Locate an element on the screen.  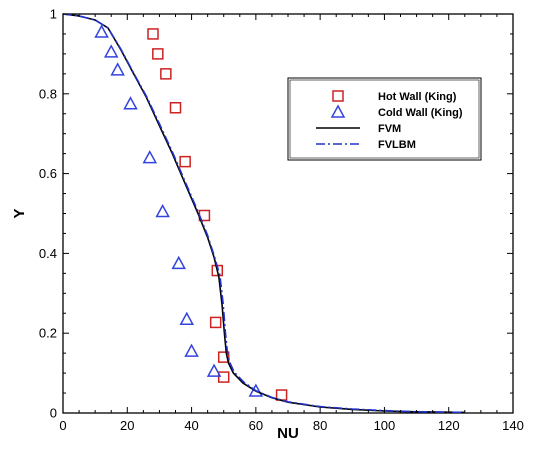
legend-label: Hot Wall (King) is located at coordinates (417, 97).